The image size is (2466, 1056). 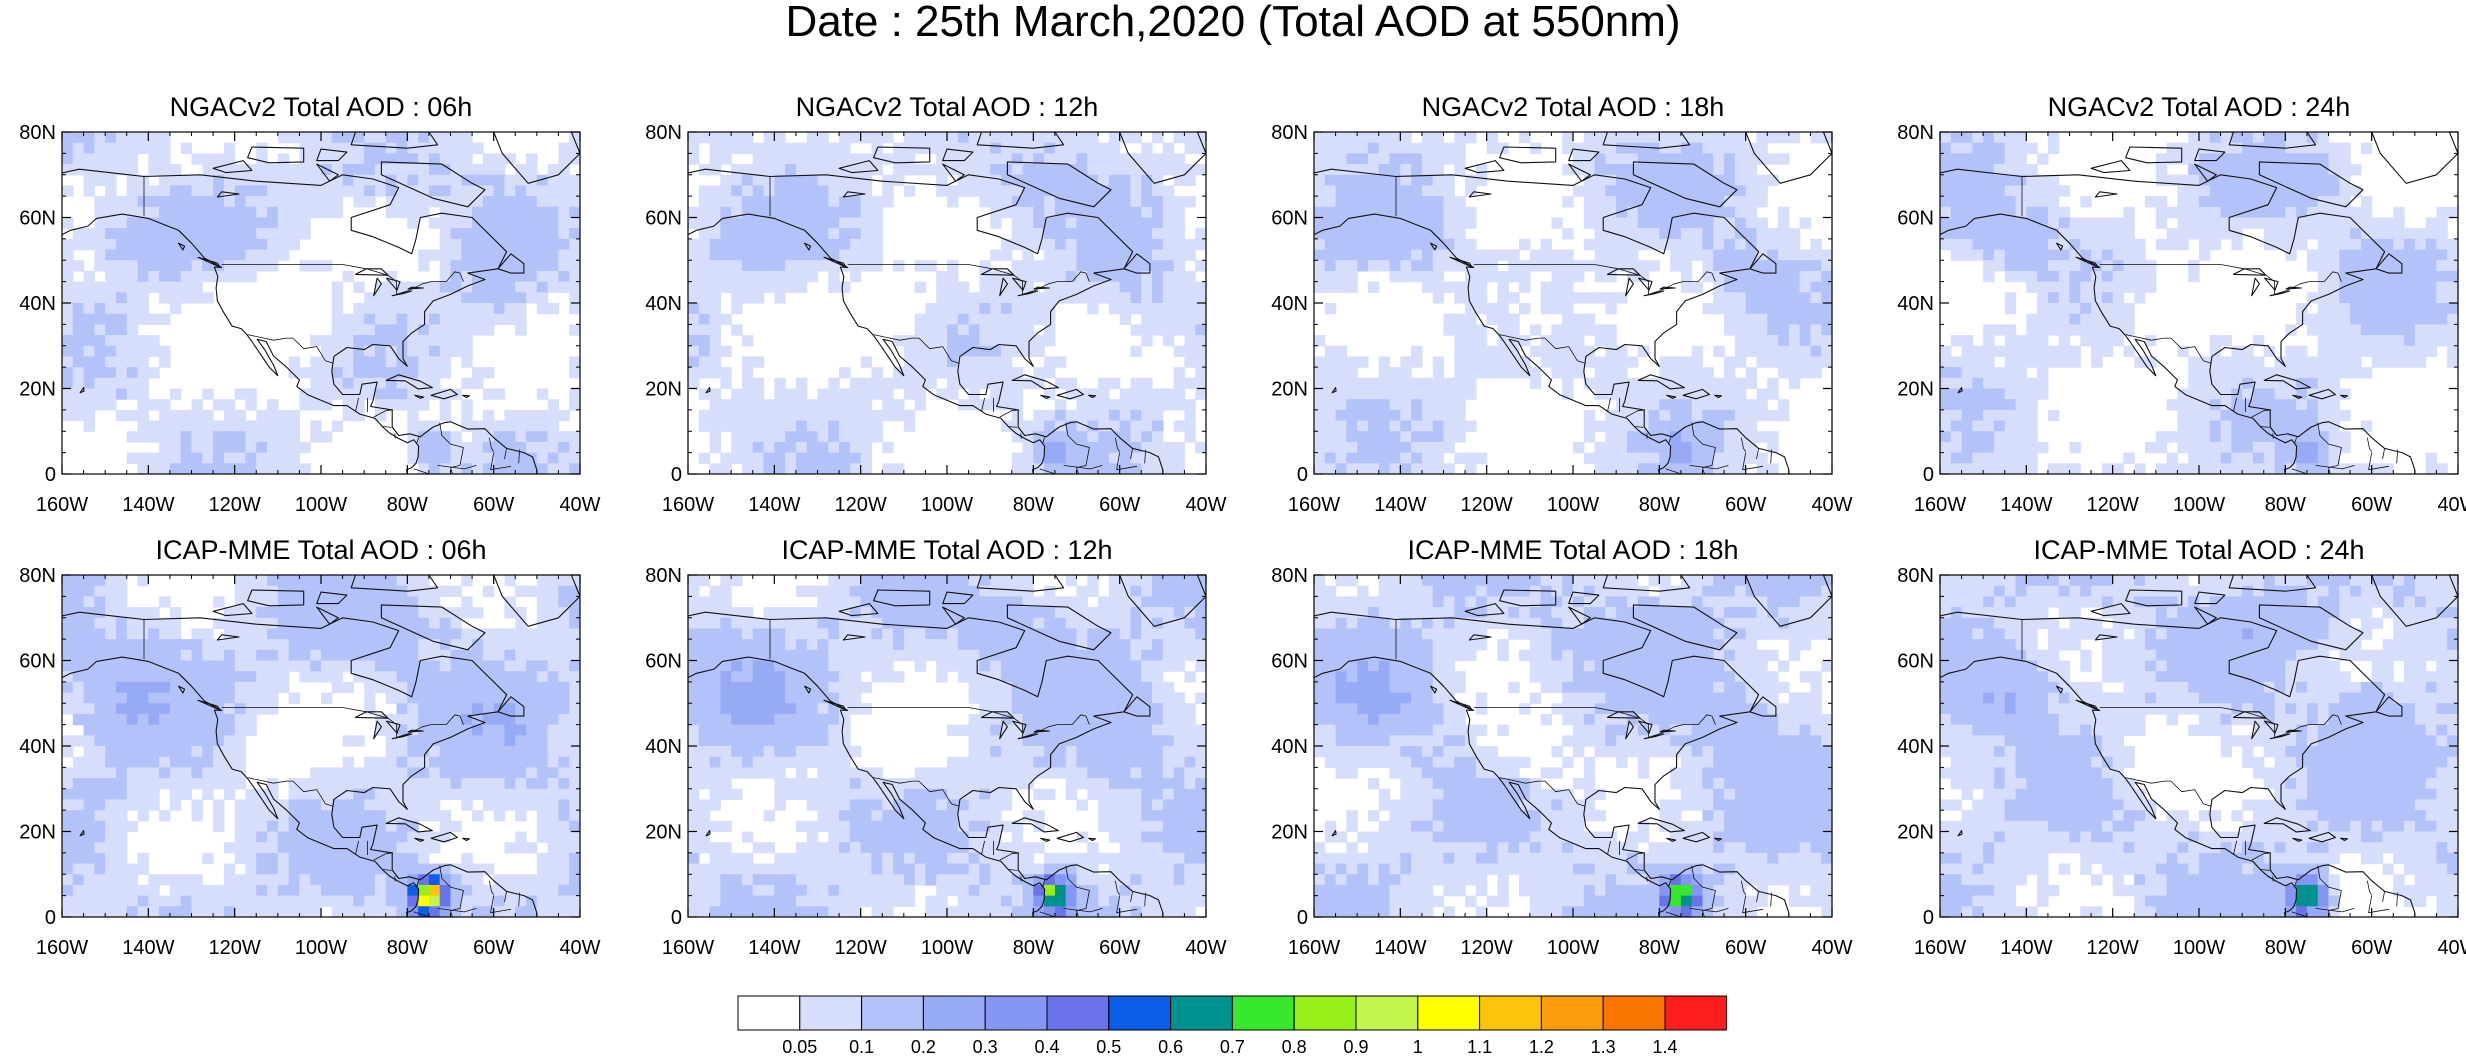 I want to click on colorbar-tick-label: 1, so click(x=1418, y=1046).